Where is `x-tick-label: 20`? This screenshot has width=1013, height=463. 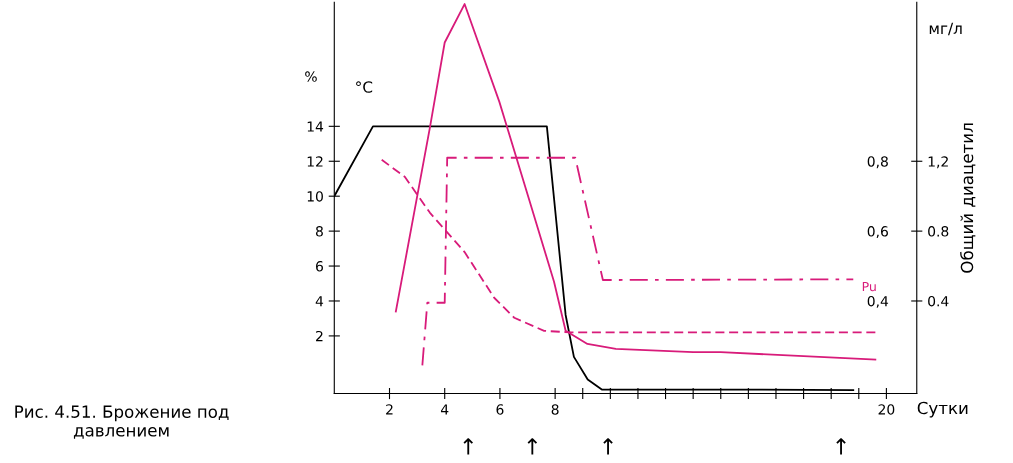 x-tick-label: 20 is located at coordinates (886, 409).